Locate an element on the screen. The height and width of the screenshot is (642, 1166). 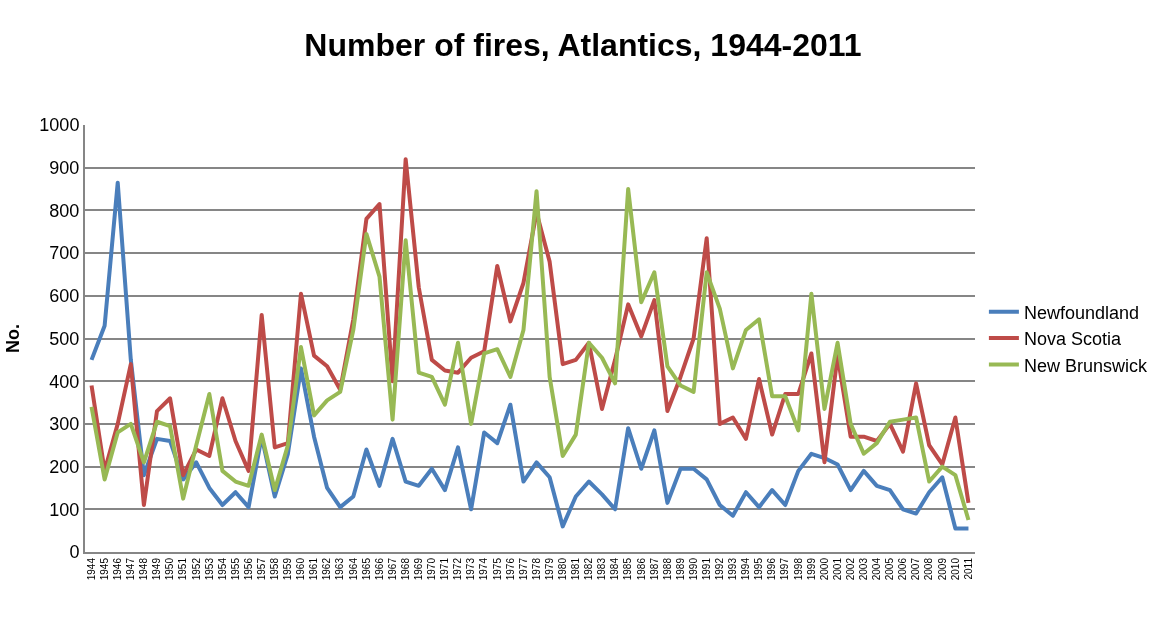
x-tick-label: 1979 is located at coordinates (549, 569).